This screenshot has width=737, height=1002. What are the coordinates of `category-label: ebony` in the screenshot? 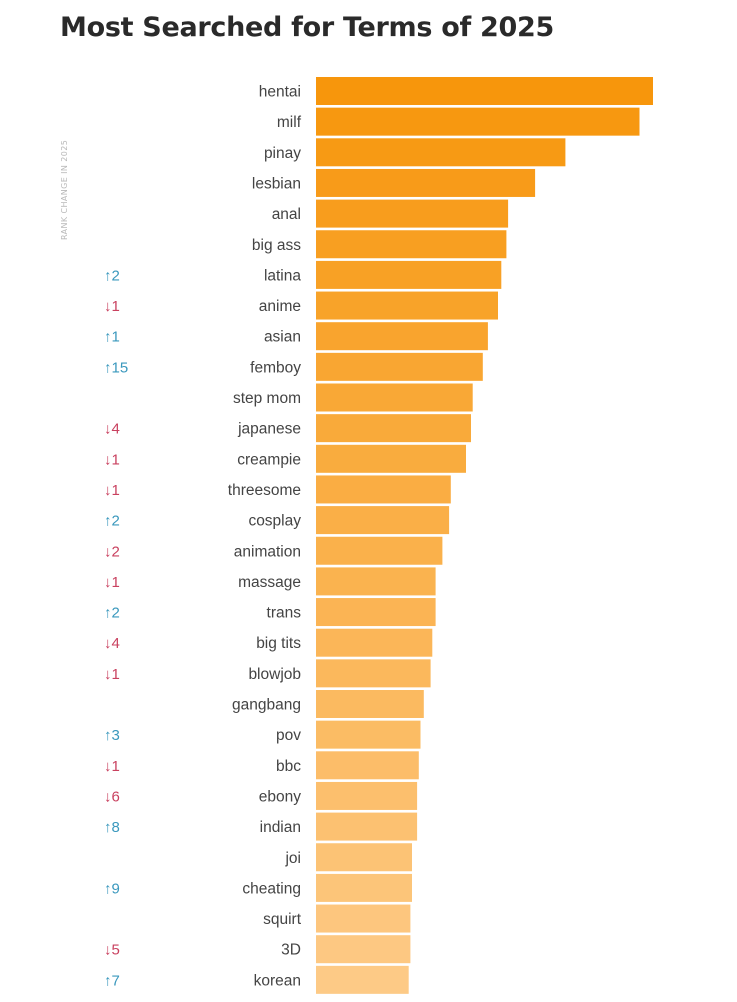 It's located at (280, 796).